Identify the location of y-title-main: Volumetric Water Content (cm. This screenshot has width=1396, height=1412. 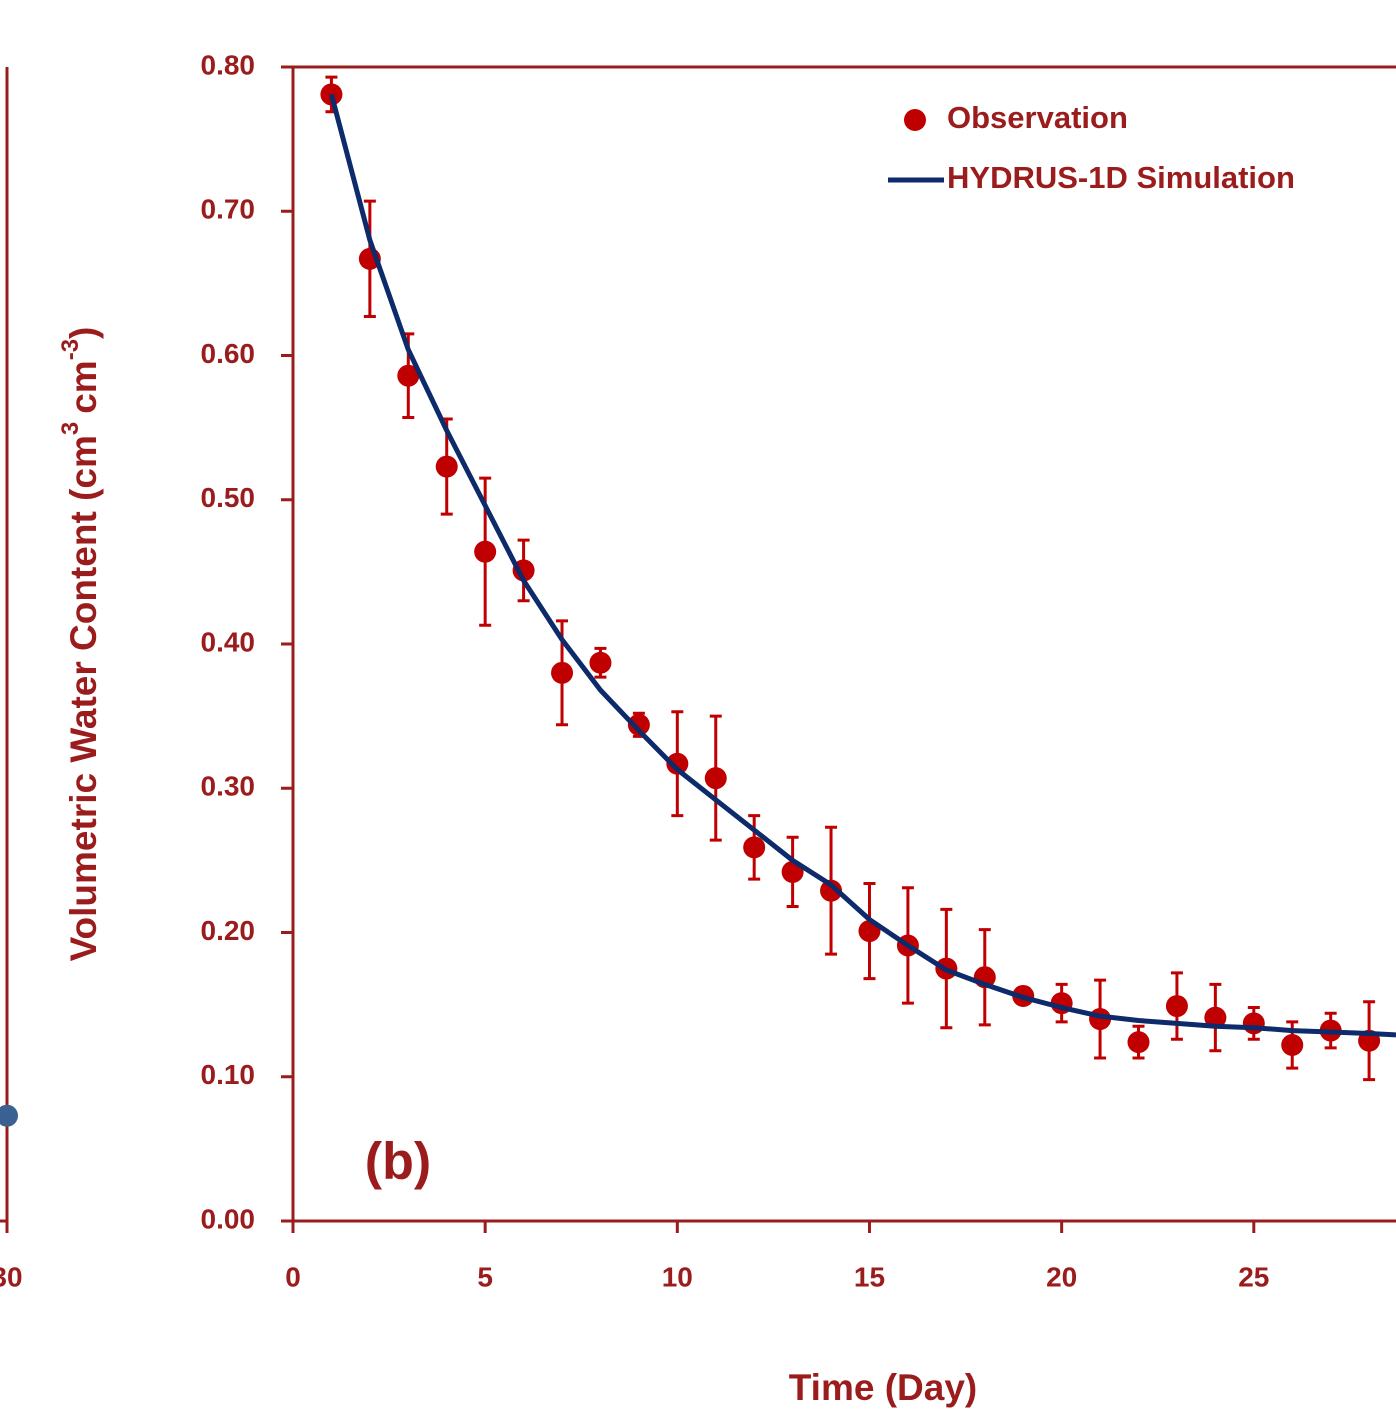
(83, 698).